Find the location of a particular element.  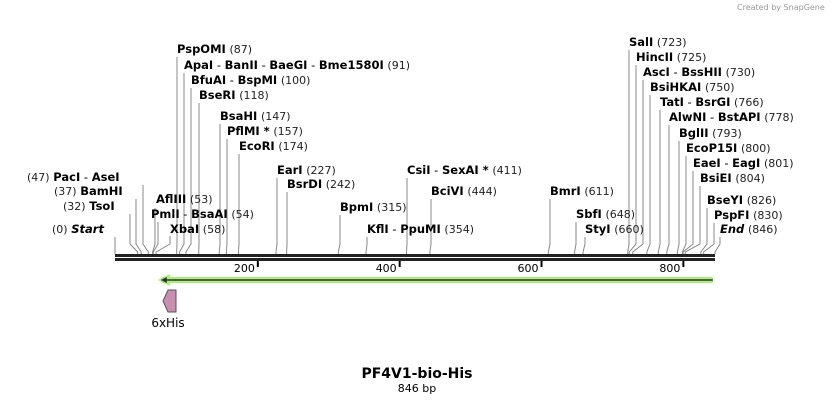

ruler-tick-label: 200 is located at coordinates (244, 268).